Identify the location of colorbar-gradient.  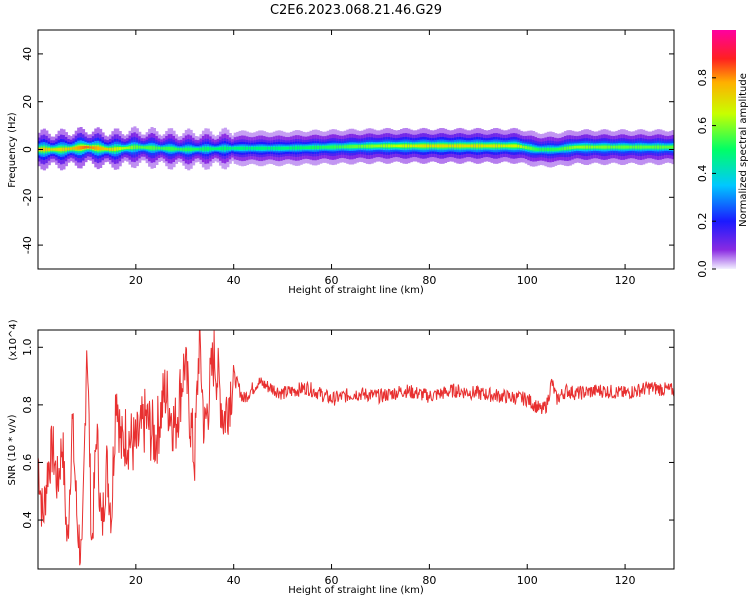
(724, 149).